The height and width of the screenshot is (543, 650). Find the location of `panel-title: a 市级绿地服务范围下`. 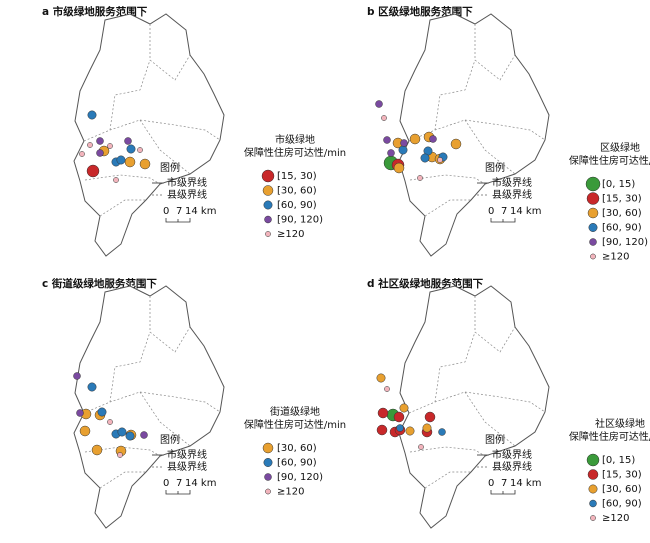

panel-title: a 市级绿地服务范围下 is located at coordinates (95, 11).